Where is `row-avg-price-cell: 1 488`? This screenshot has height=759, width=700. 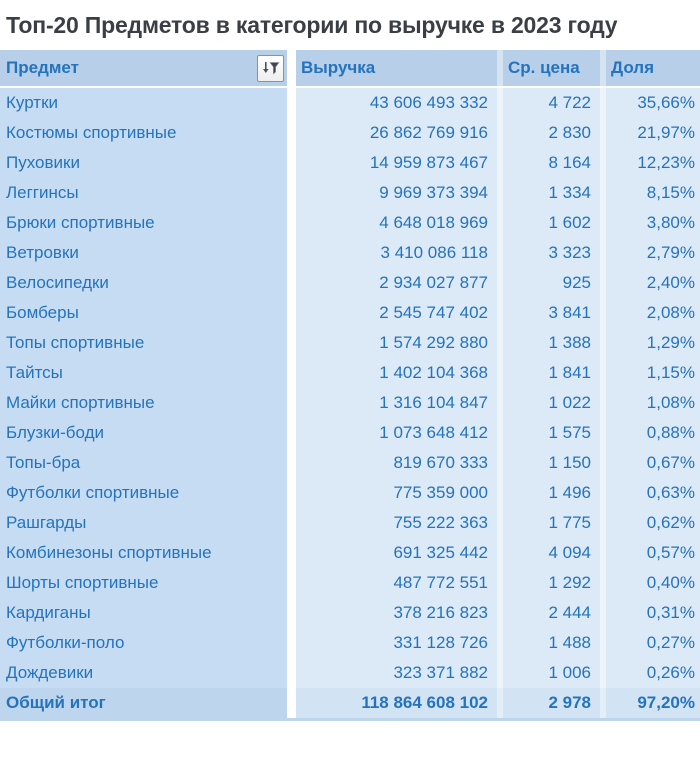
row-avg-price-cell: 1 488 is located at coordinates (551, 643).